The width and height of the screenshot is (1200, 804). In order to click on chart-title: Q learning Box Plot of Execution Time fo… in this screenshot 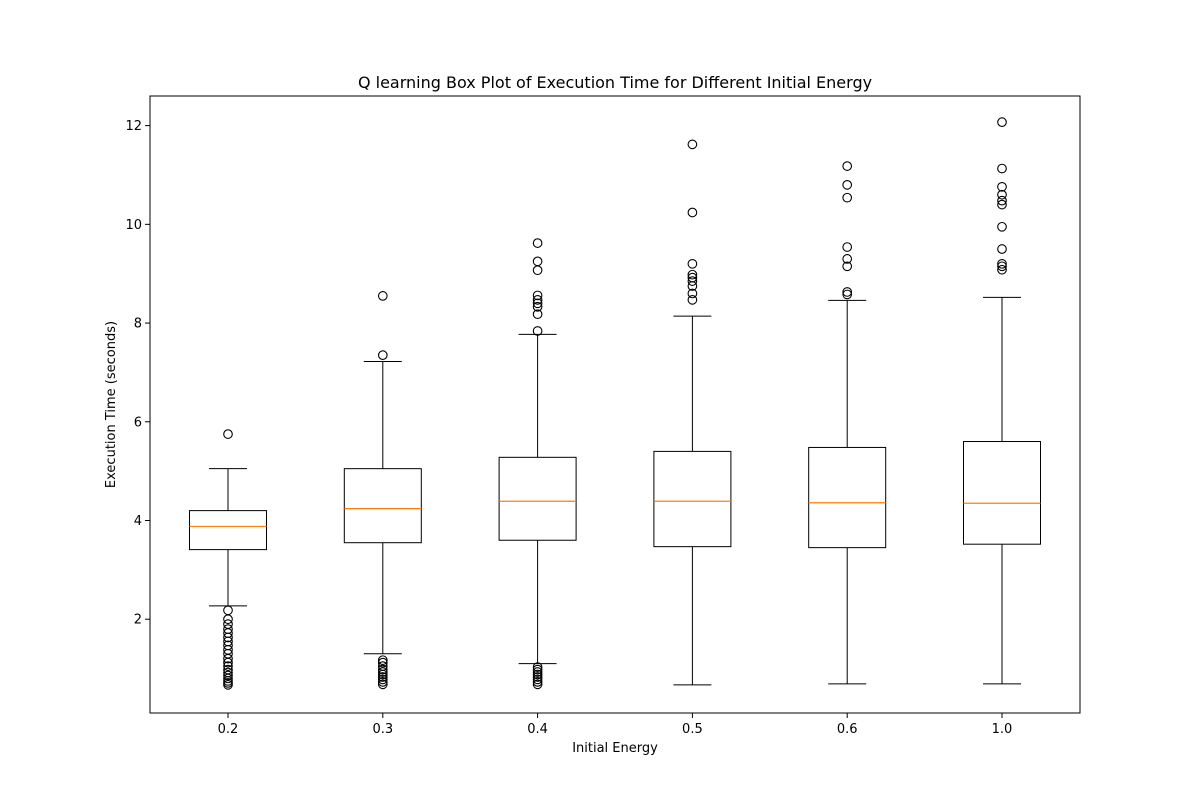, I will do `click(615, 82)`.